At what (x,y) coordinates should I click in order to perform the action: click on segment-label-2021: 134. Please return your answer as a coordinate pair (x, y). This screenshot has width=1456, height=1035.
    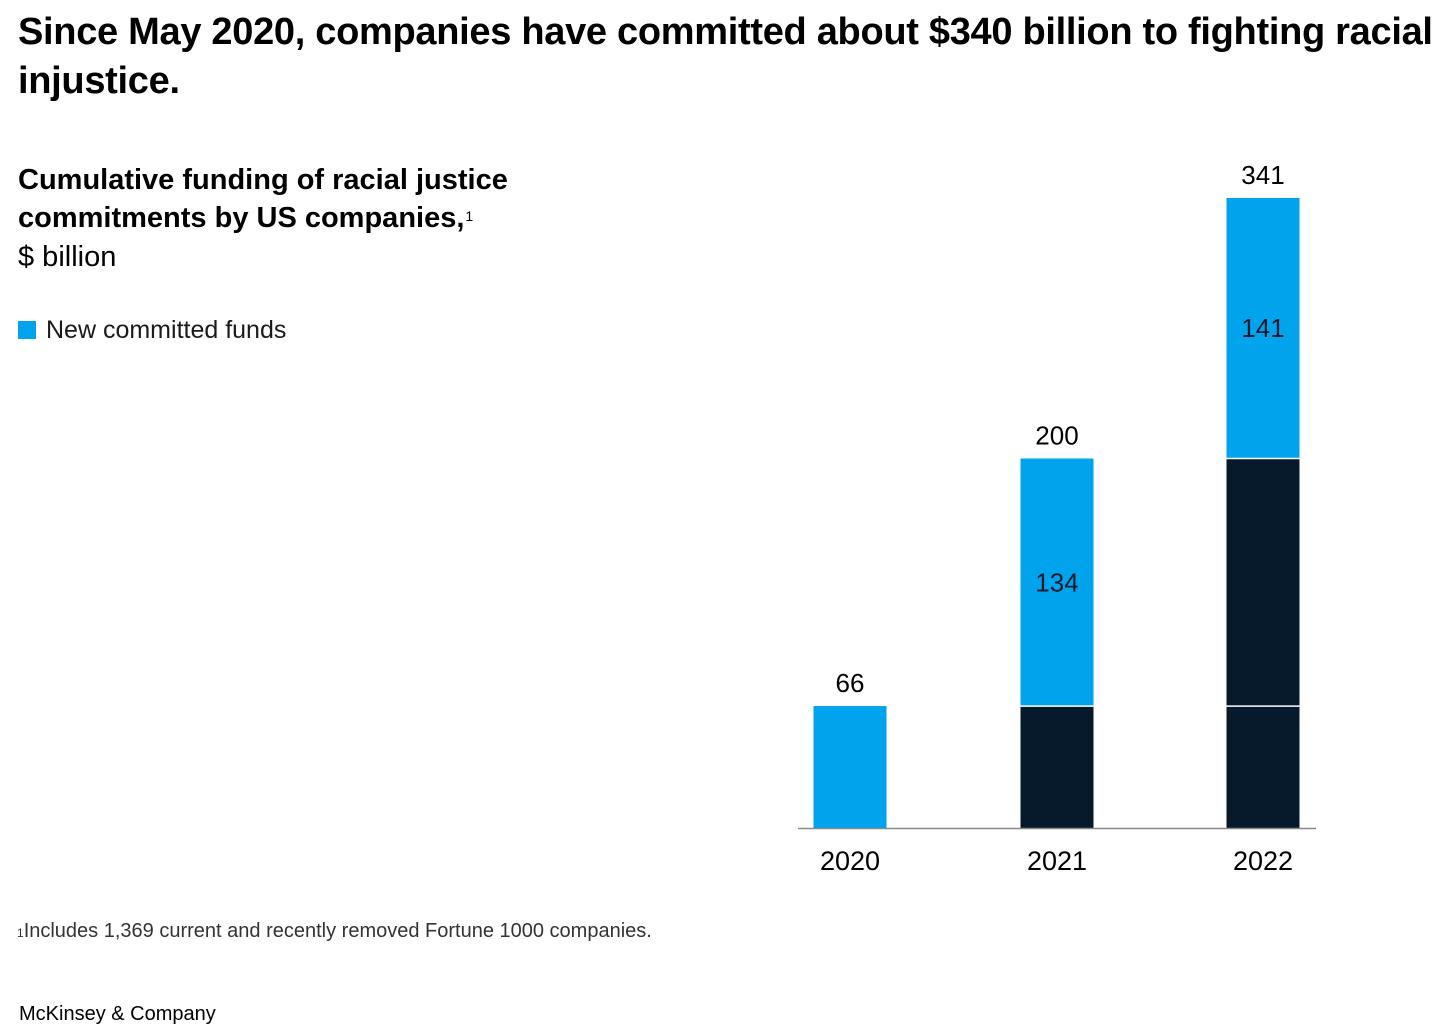
    Looking at the image, I should click on (1056, 582).